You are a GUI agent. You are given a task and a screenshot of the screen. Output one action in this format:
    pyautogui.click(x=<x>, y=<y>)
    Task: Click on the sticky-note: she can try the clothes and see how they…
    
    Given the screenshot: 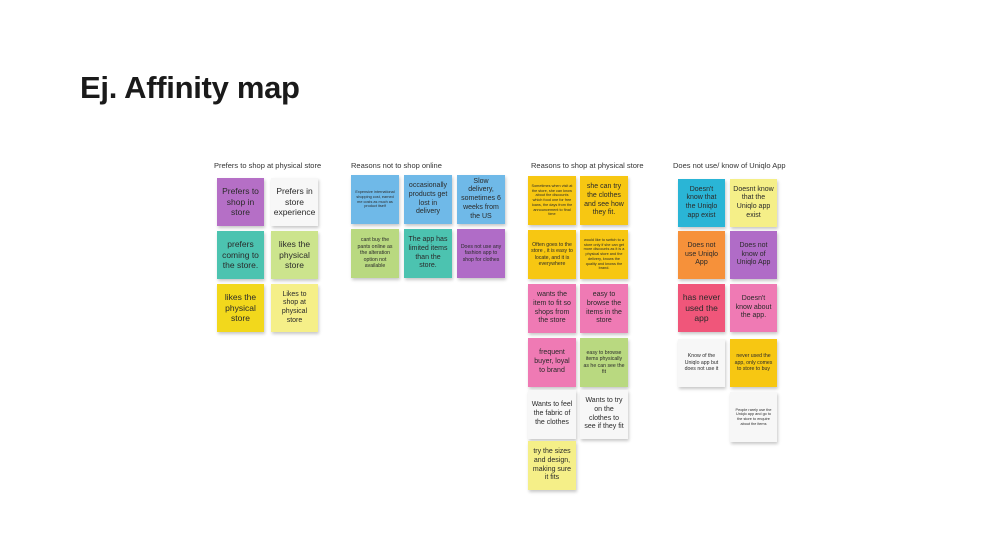 What is the action you would take?
    pyautogui.click(x=604, y=200)
    